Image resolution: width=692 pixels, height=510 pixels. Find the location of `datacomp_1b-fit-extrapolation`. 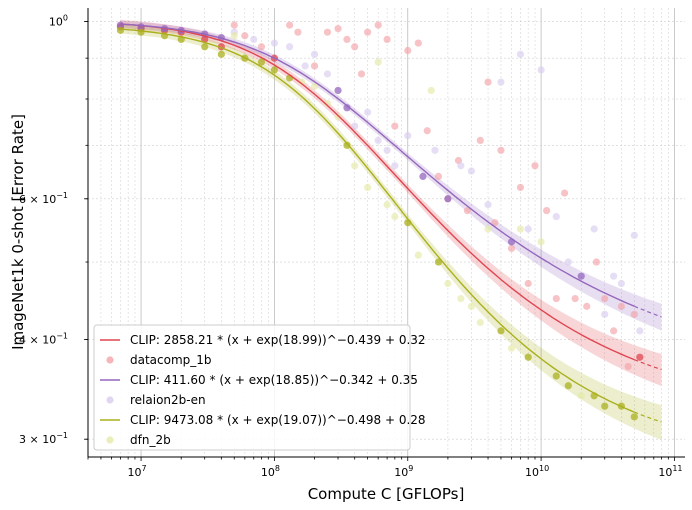

datacomp_1b-fit-extrapolation is located at coordinates (648, 365).